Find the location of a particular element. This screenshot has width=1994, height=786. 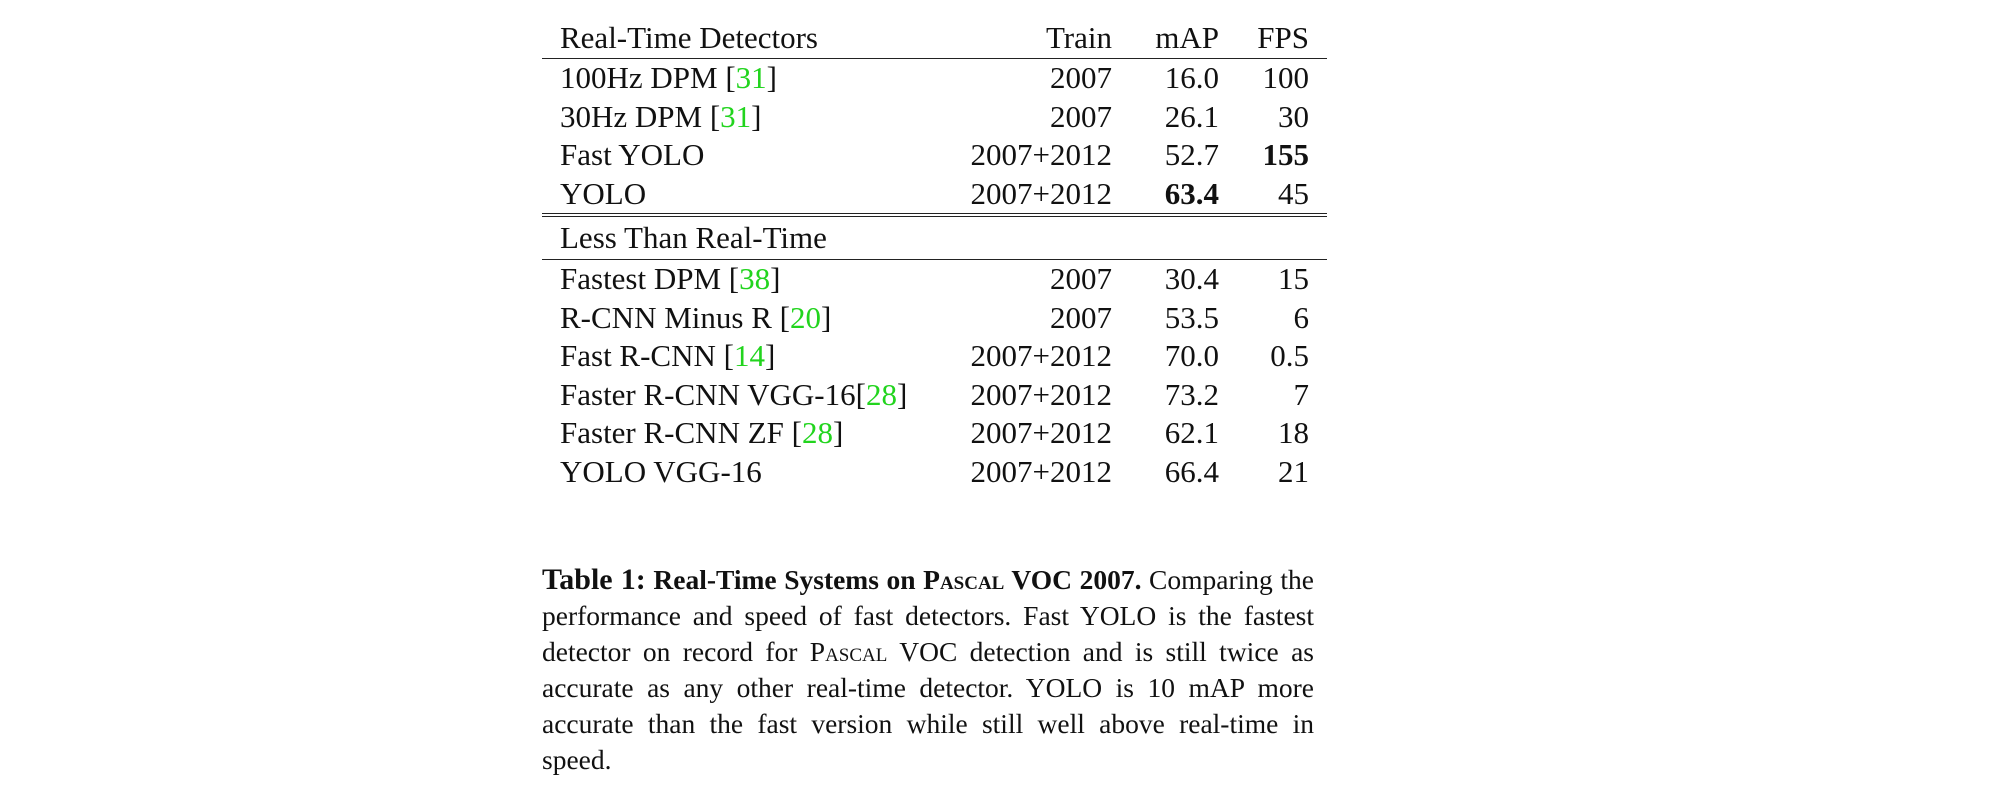

section-title: Less Than Real-Time is located at coordinates (934, 237).